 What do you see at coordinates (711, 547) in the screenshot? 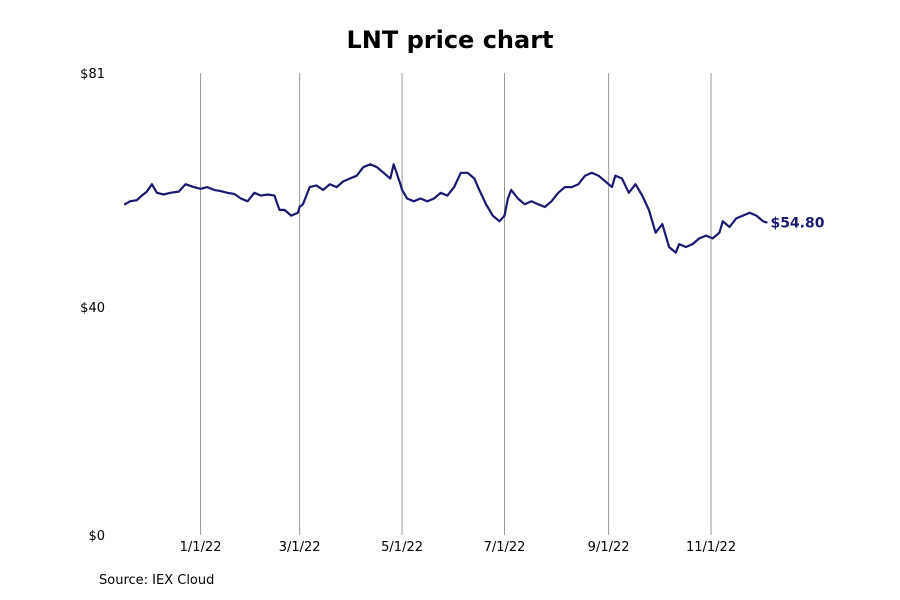
I see `x-tick-label: 11/1/22` at bounding box center [711, 547].